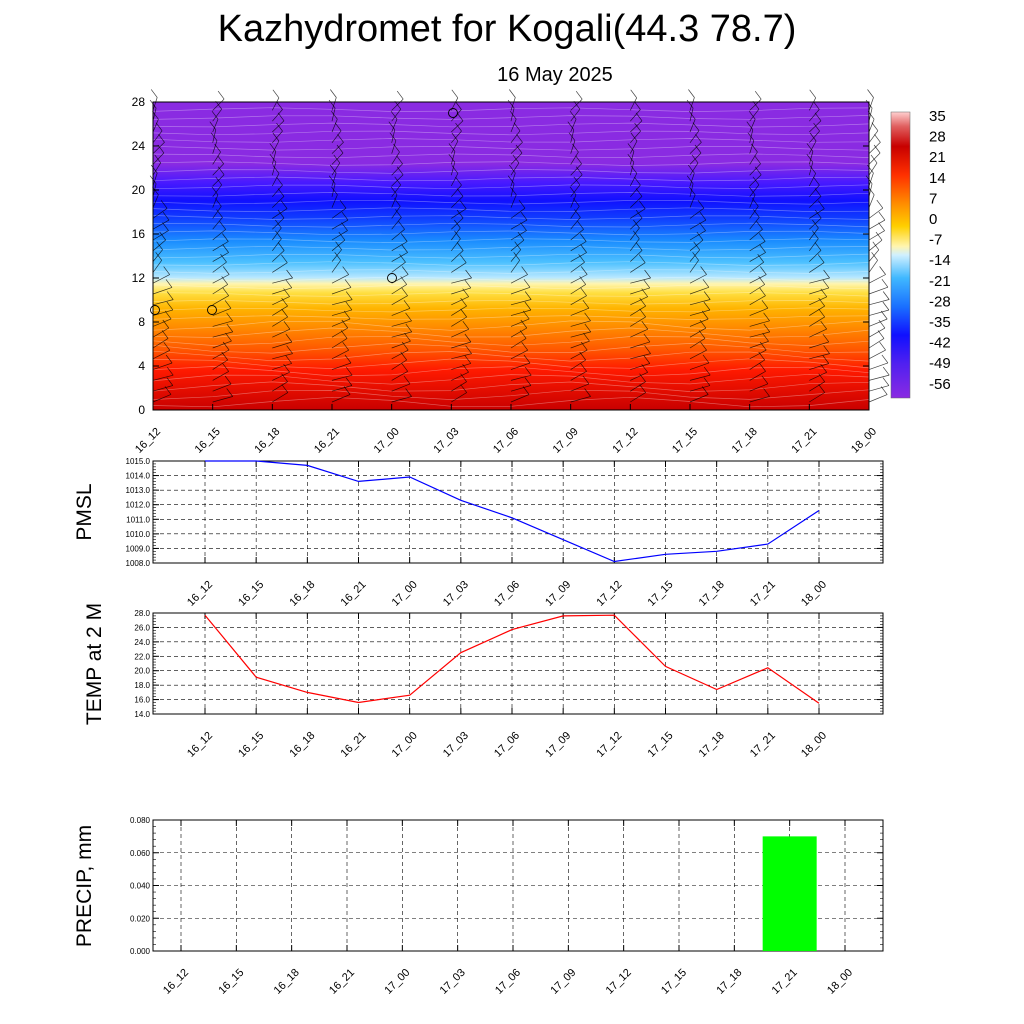 The image size is (1024, 1024). I want to click on heatmap-xtick-label: 16_18, so click(267, 441).